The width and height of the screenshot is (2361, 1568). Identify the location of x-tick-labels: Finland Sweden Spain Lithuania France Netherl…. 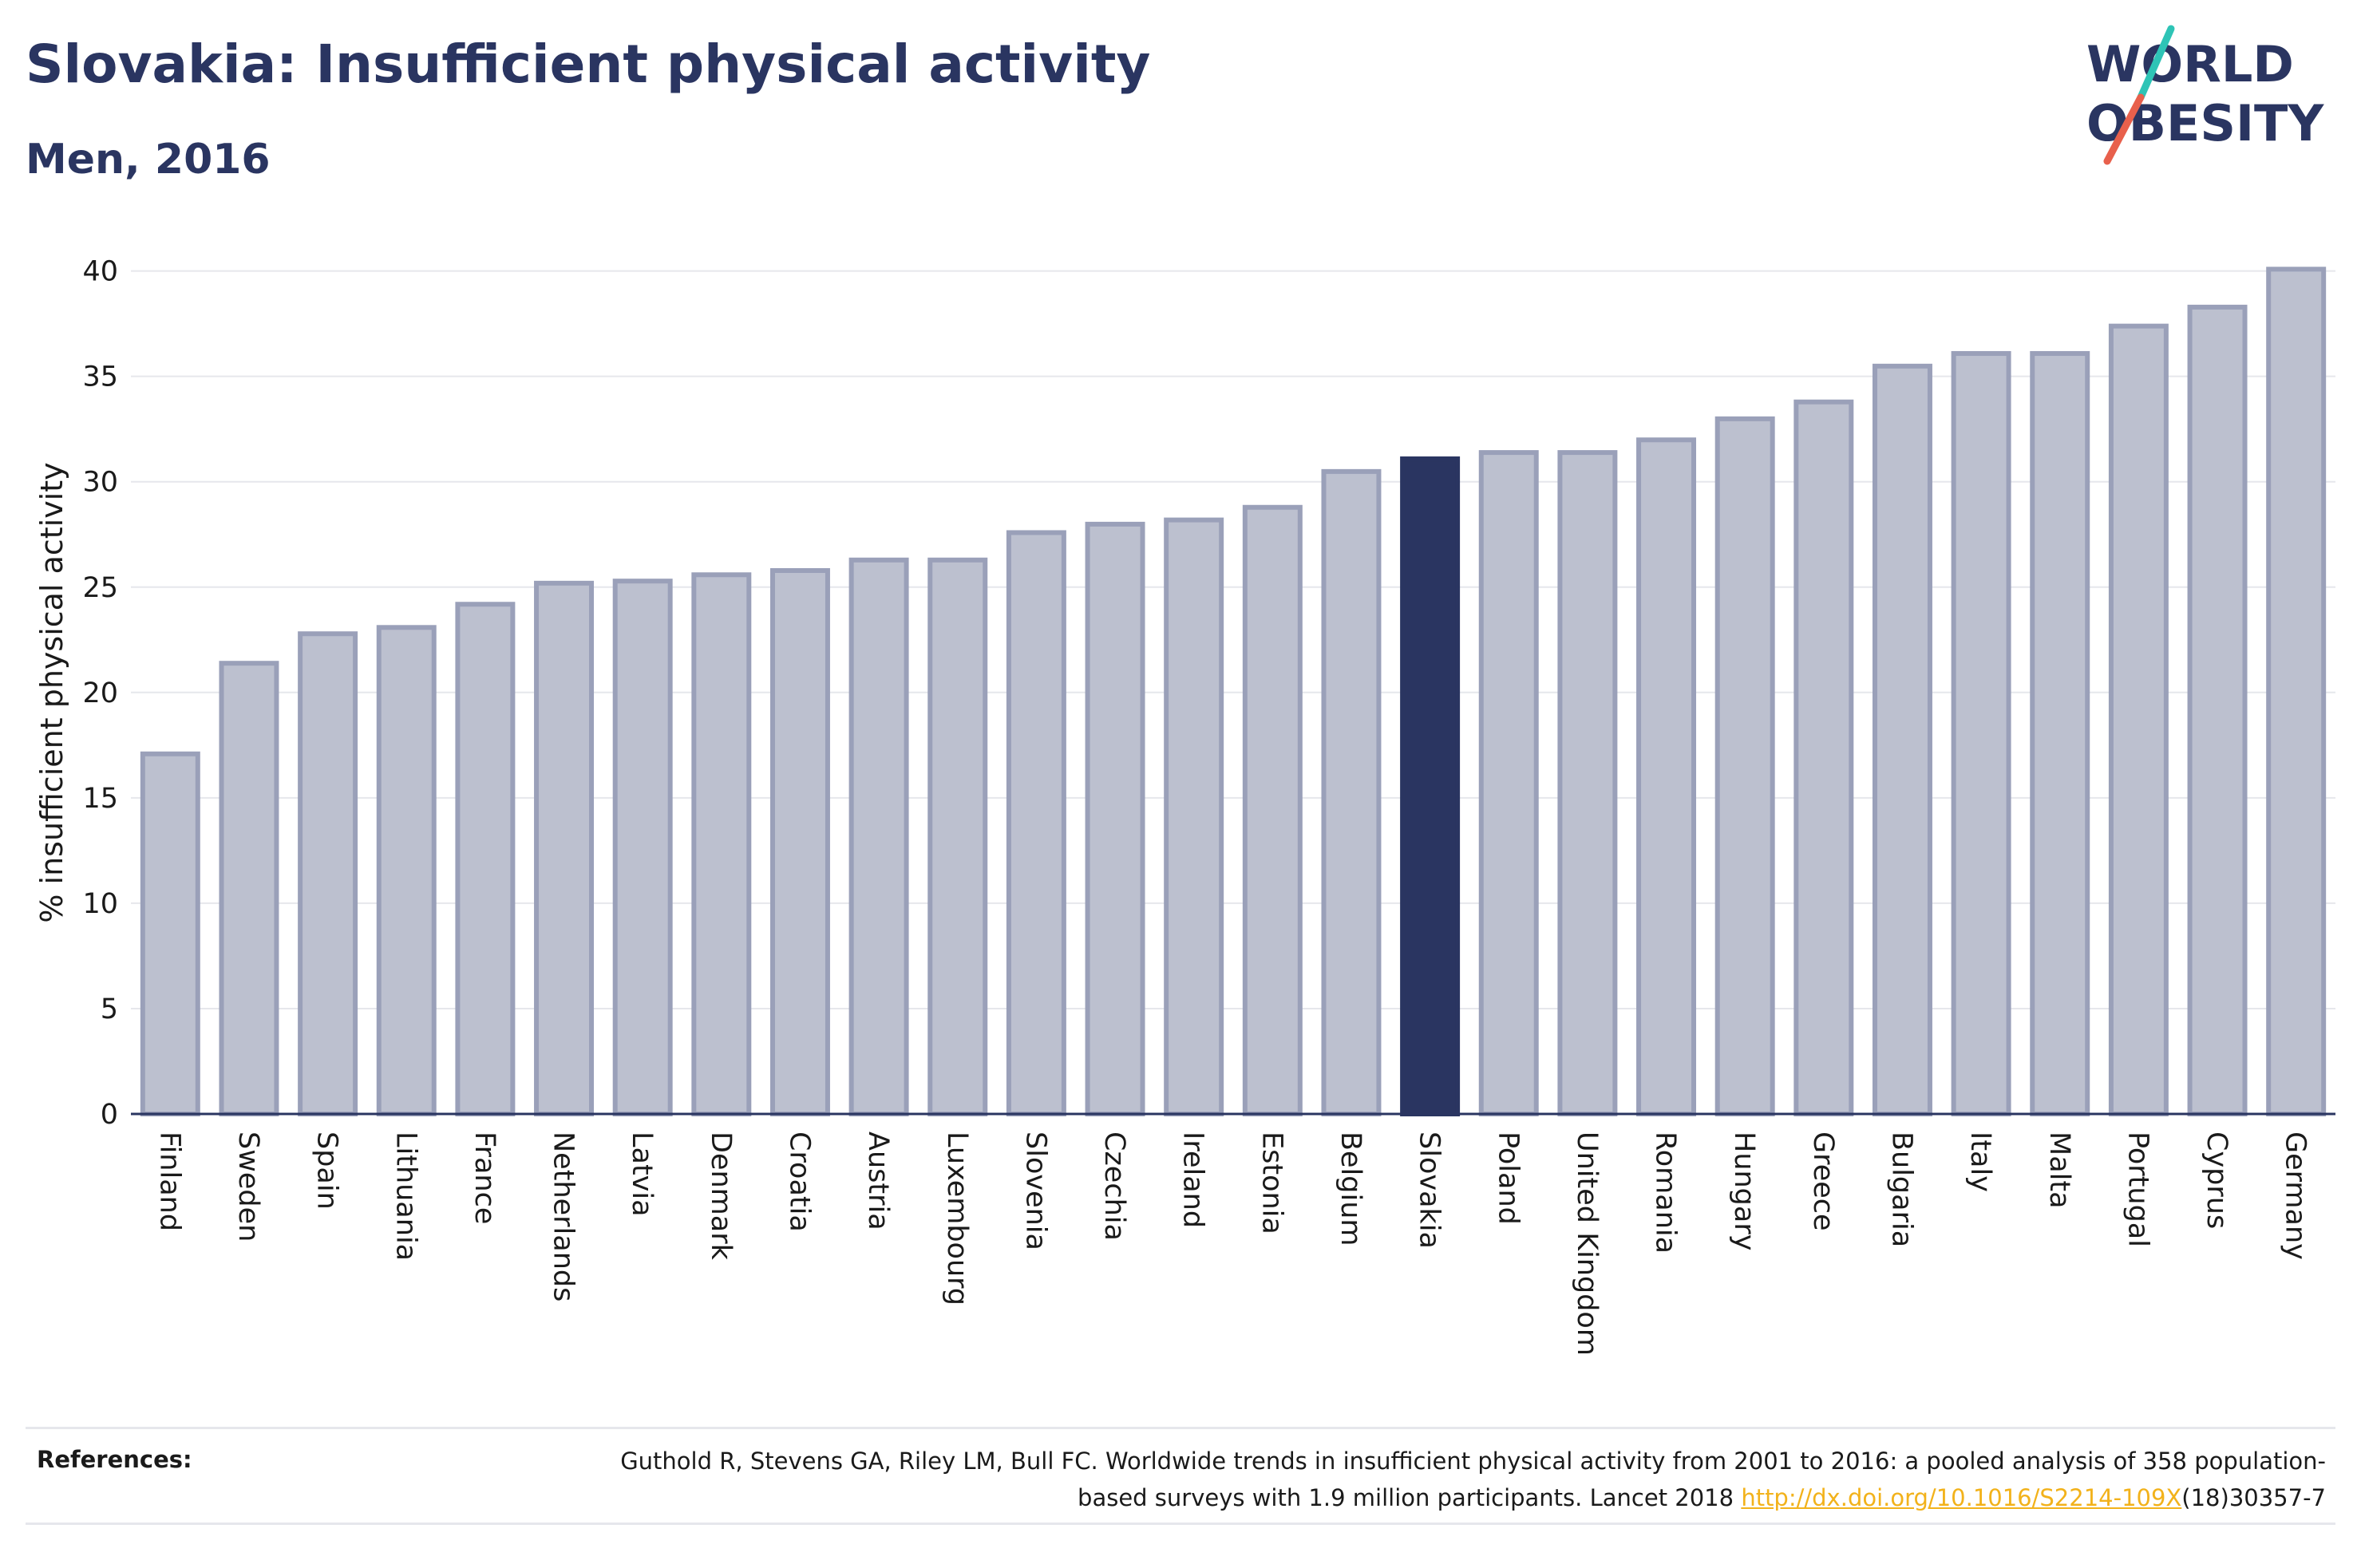
(1232, 1244).